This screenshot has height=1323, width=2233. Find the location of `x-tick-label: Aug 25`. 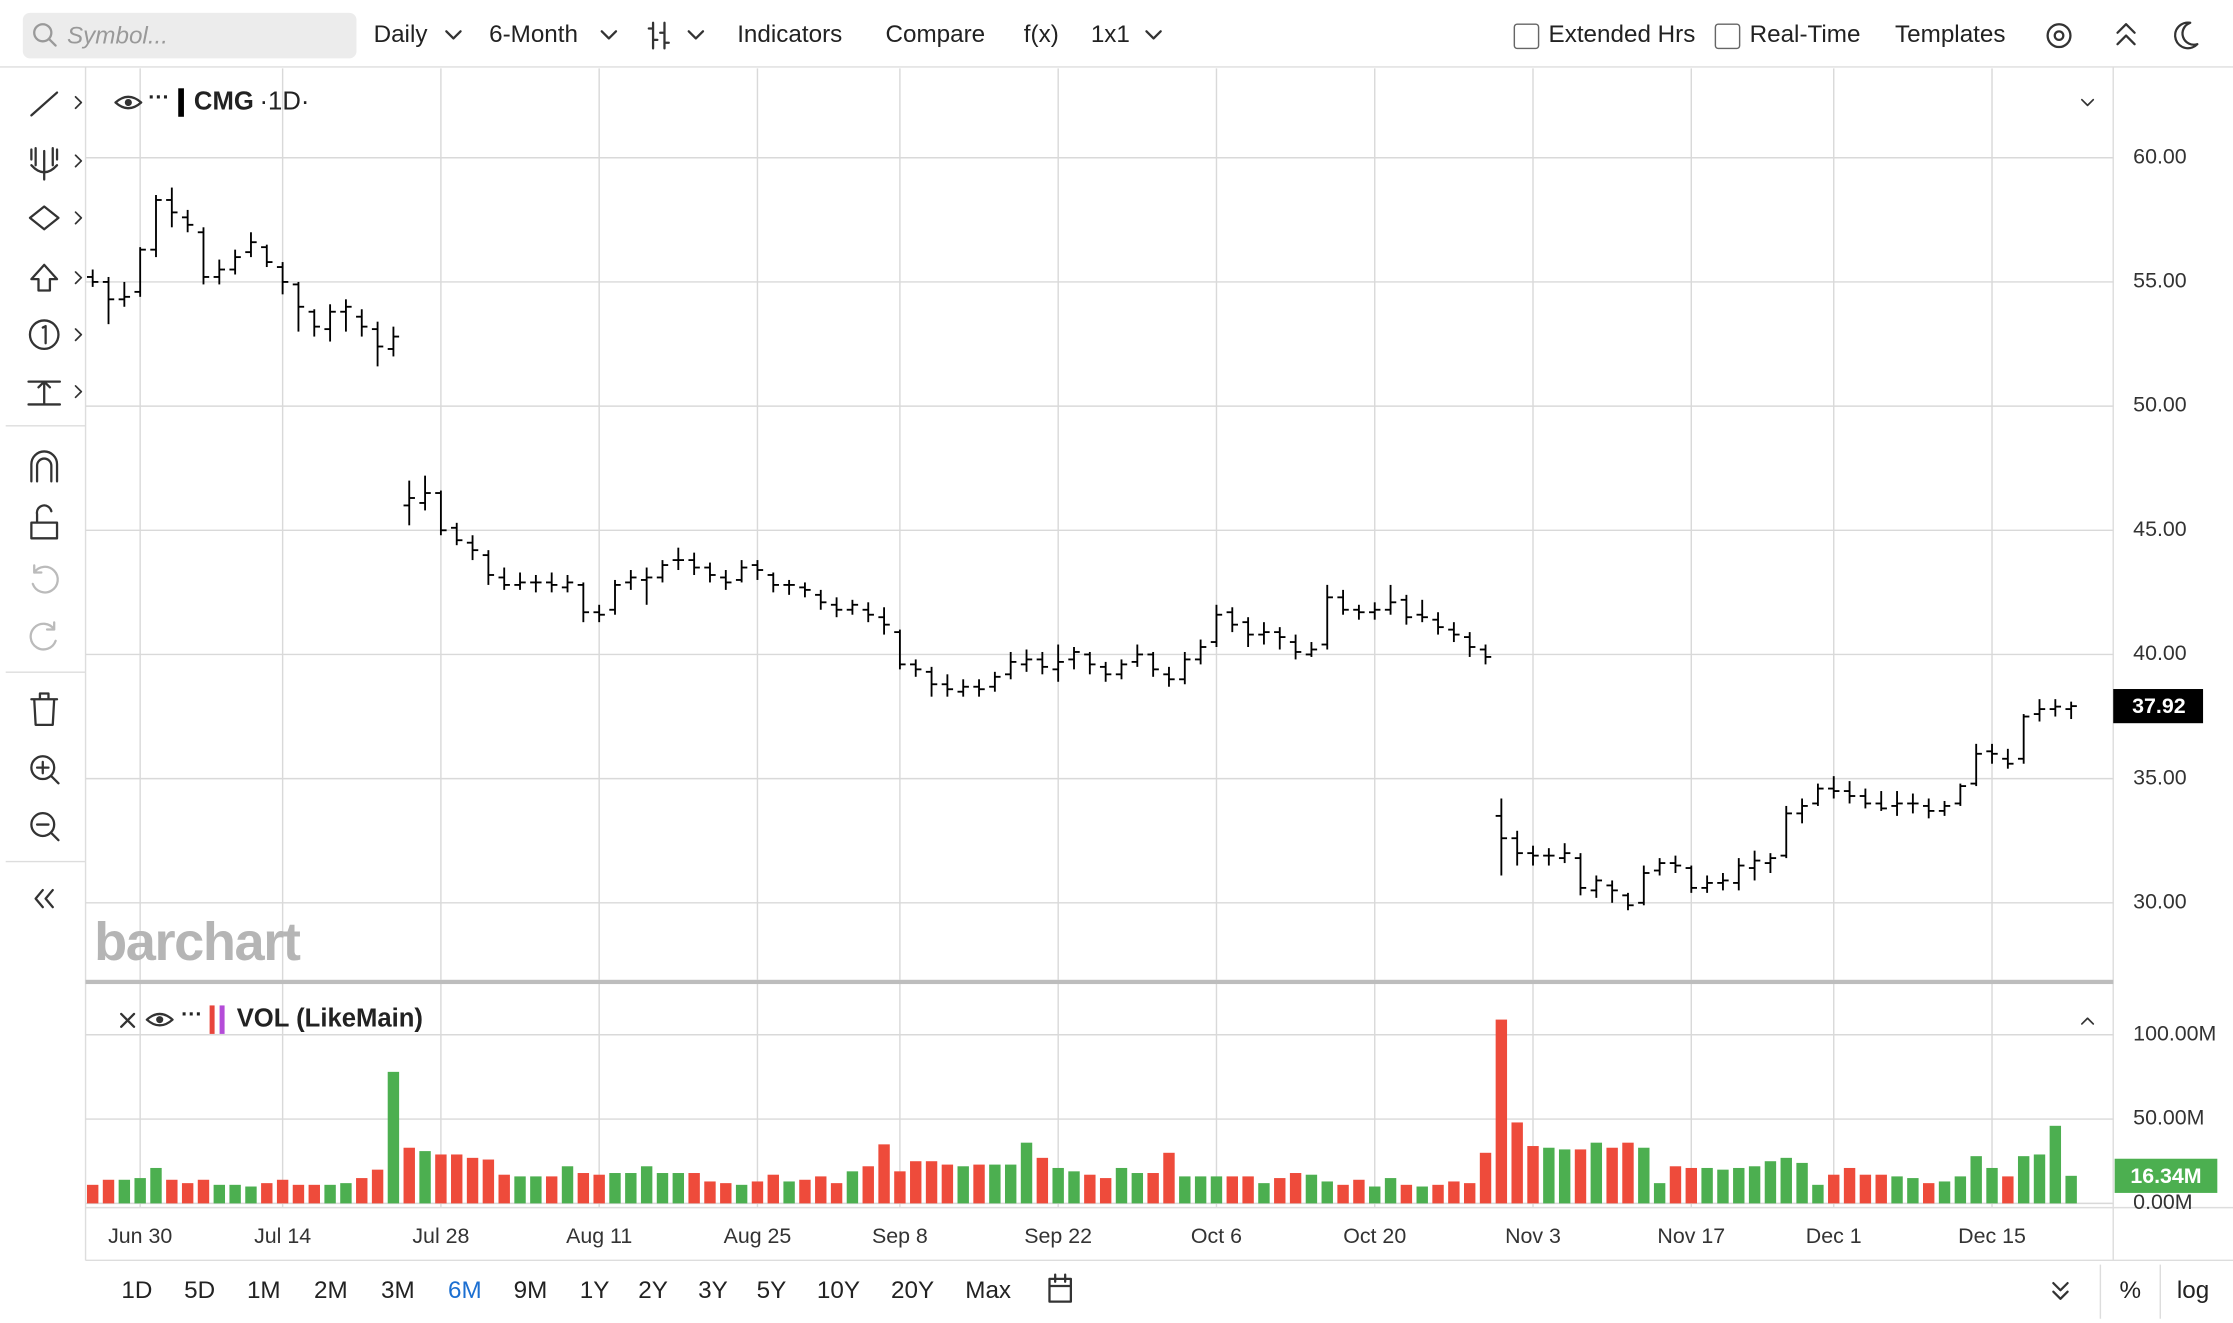

x-tick-label: Aug 25 is located at coordinates (758, 1236).